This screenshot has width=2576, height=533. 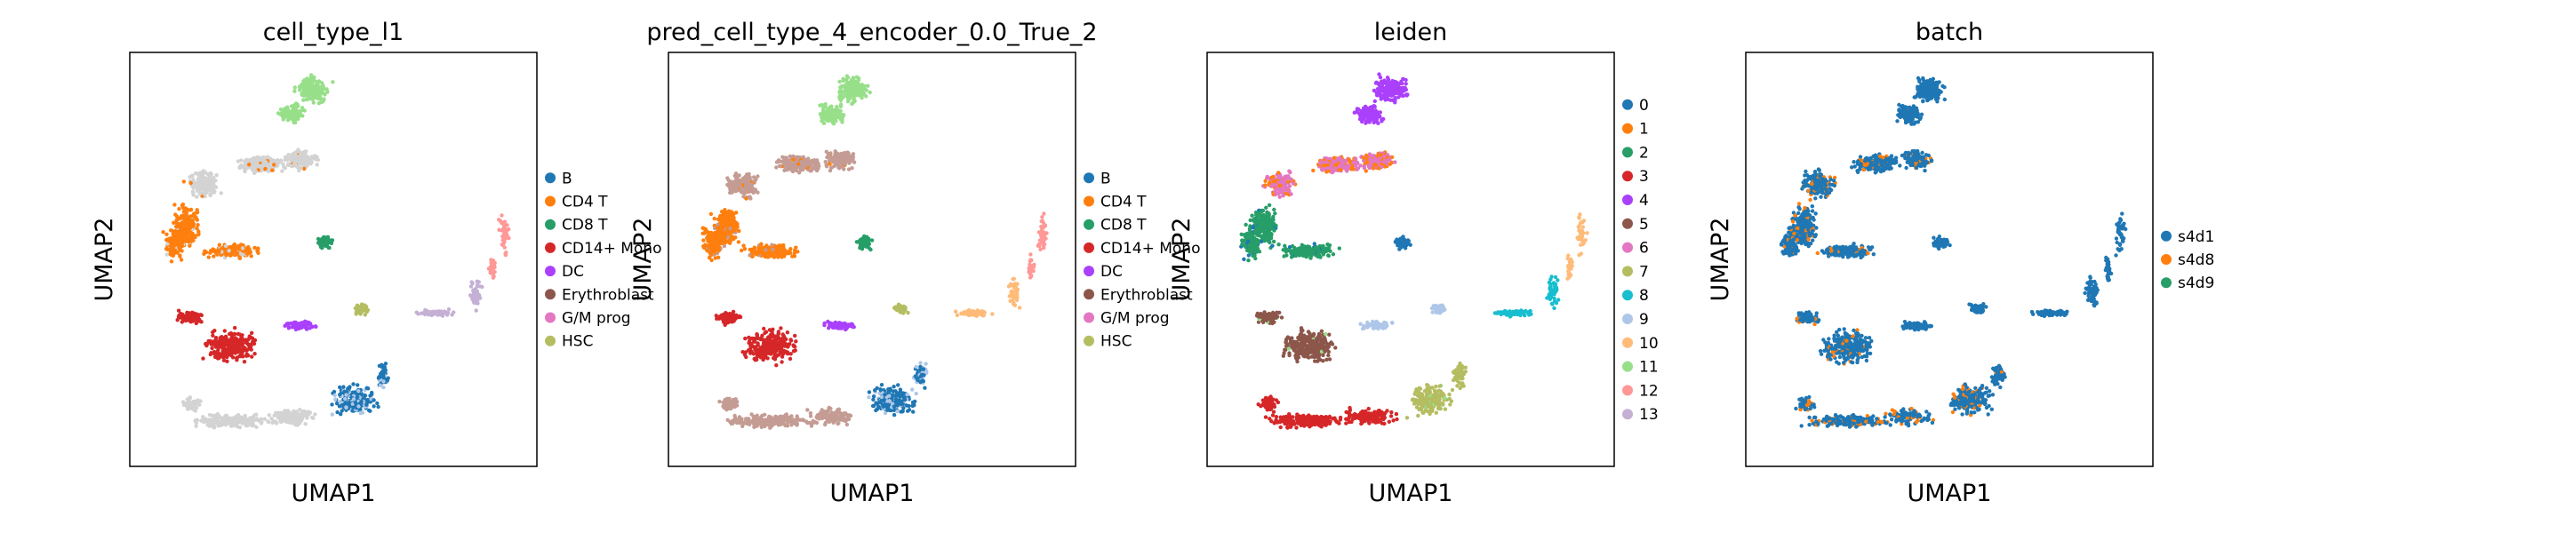 I want to click on legend-label: DC, so click(x=573, y=272).